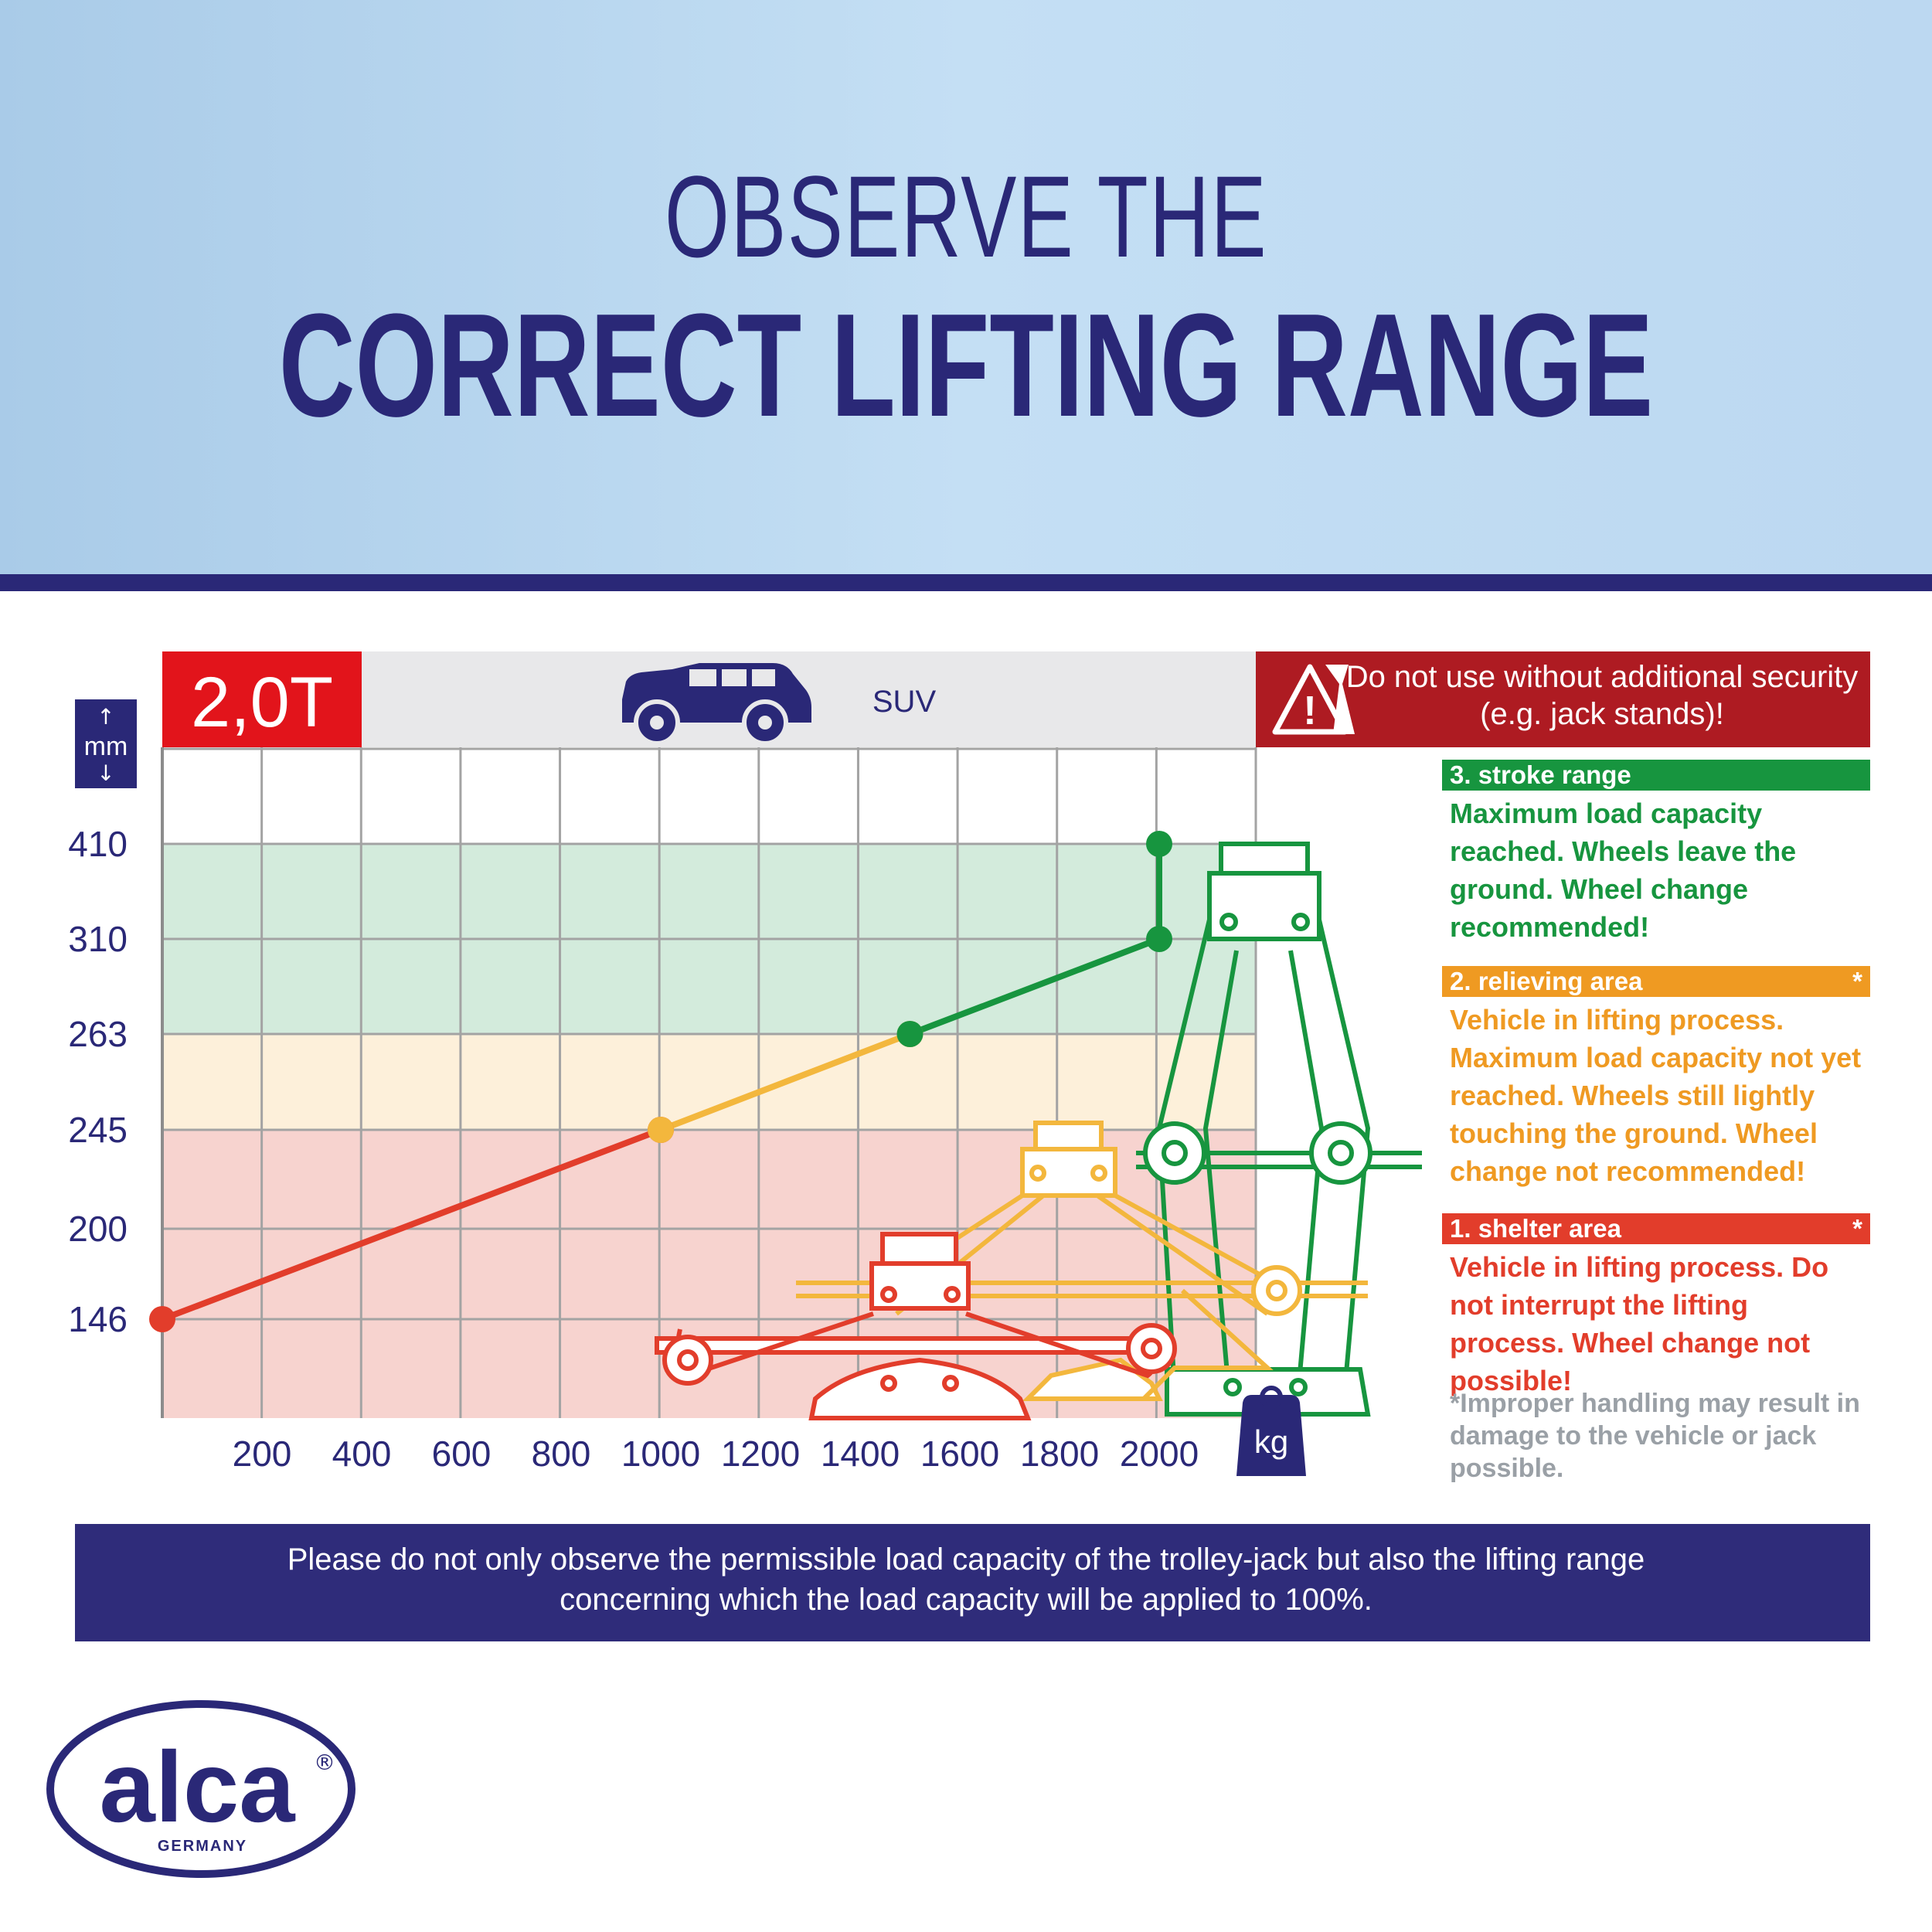 Image resolution: width=1932 pixels, height=1932 pixels. What do you see at coordinates (1540, 774) in the screenshot?
I see `zone-heading-label: 3. stroke range` at bounding box center [1540, 774].